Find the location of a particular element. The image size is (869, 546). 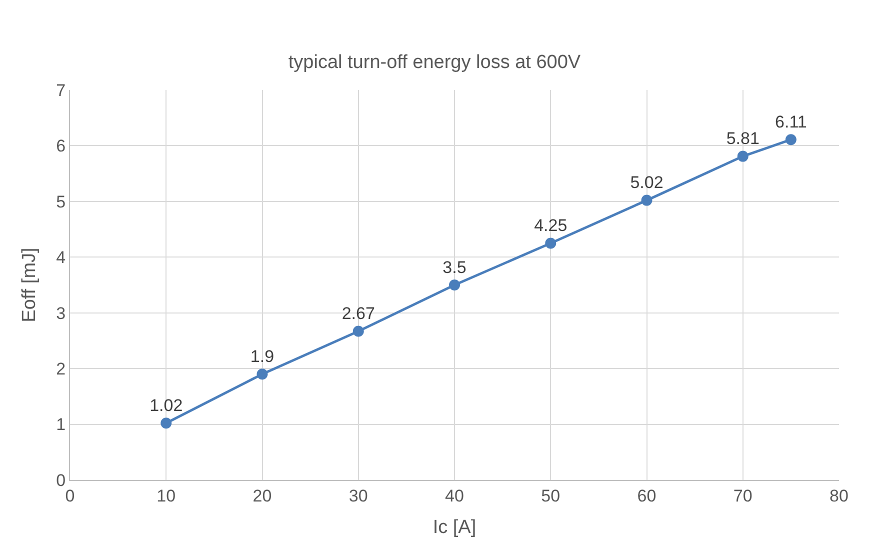

y-axis-title: Eoff [mJ] is located at coordinates (29, 285).